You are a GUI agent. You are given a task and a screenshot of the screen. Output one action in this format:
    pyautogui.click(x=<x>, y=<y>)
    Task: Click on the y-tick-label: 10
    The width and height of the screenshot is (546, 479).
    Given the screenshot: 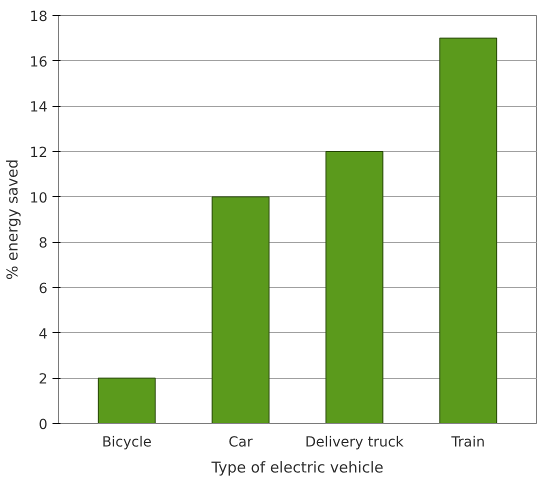 What is the action you would take?
    pyautogui.click(x=39, y=198)
    